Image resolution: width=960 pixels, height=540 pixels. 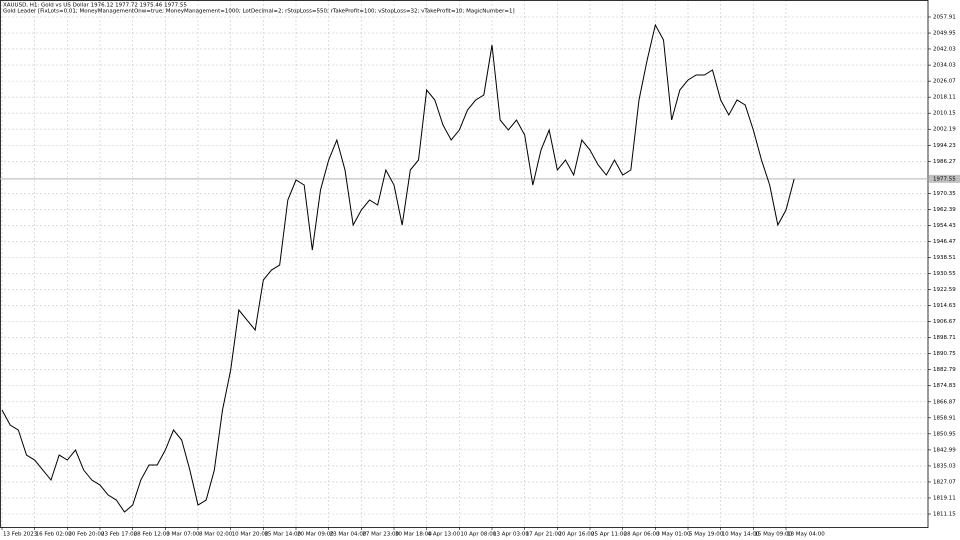 What do you see at coordinates (673, 535) in the screenshot?
I see `x-tick-label: 3 May 01:00` at bounding box center [673, 535].